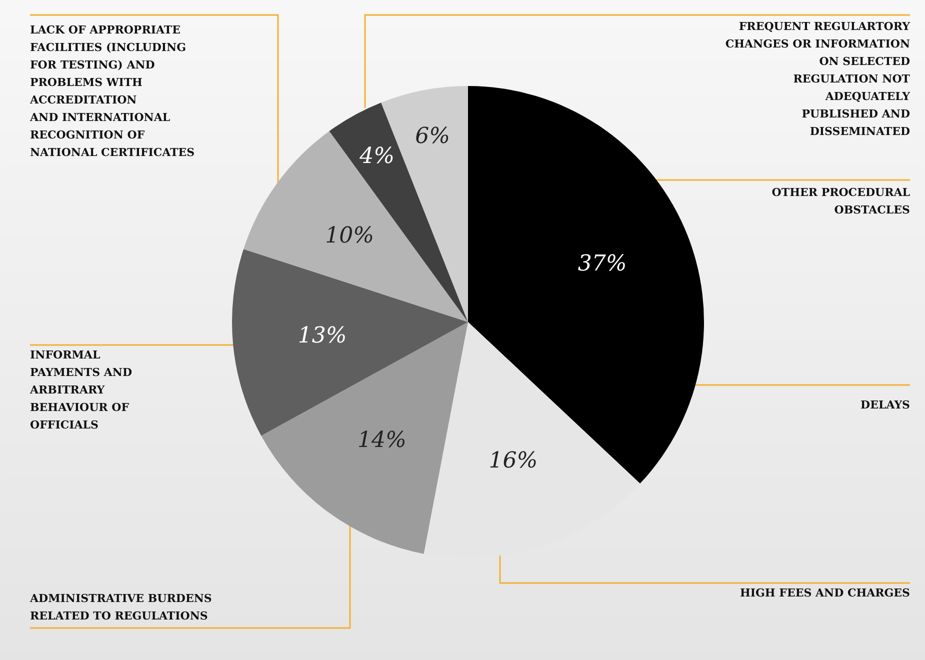  I want to click on slice-label: INFORMAL PAYMENTS AND ARBITRARY BEHAVIOUR OF OFFICIALS, so click(80, 390).